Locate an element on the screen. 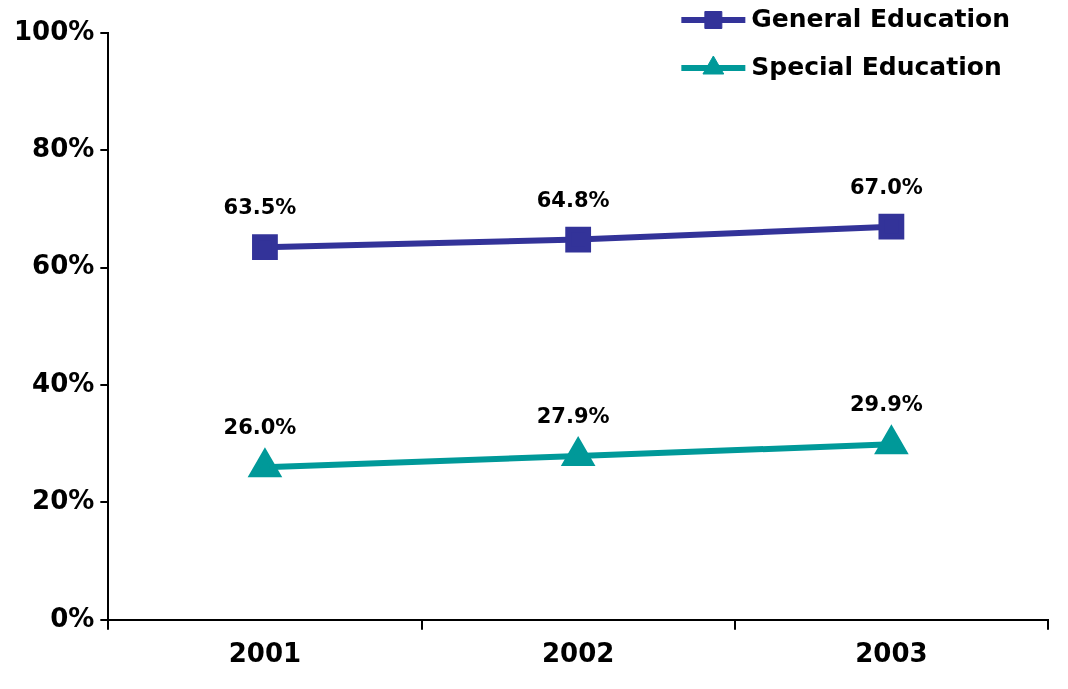 This screenshot has height=689, width=1068. y-tick-label: 40% is located at coordinates (63, 382).